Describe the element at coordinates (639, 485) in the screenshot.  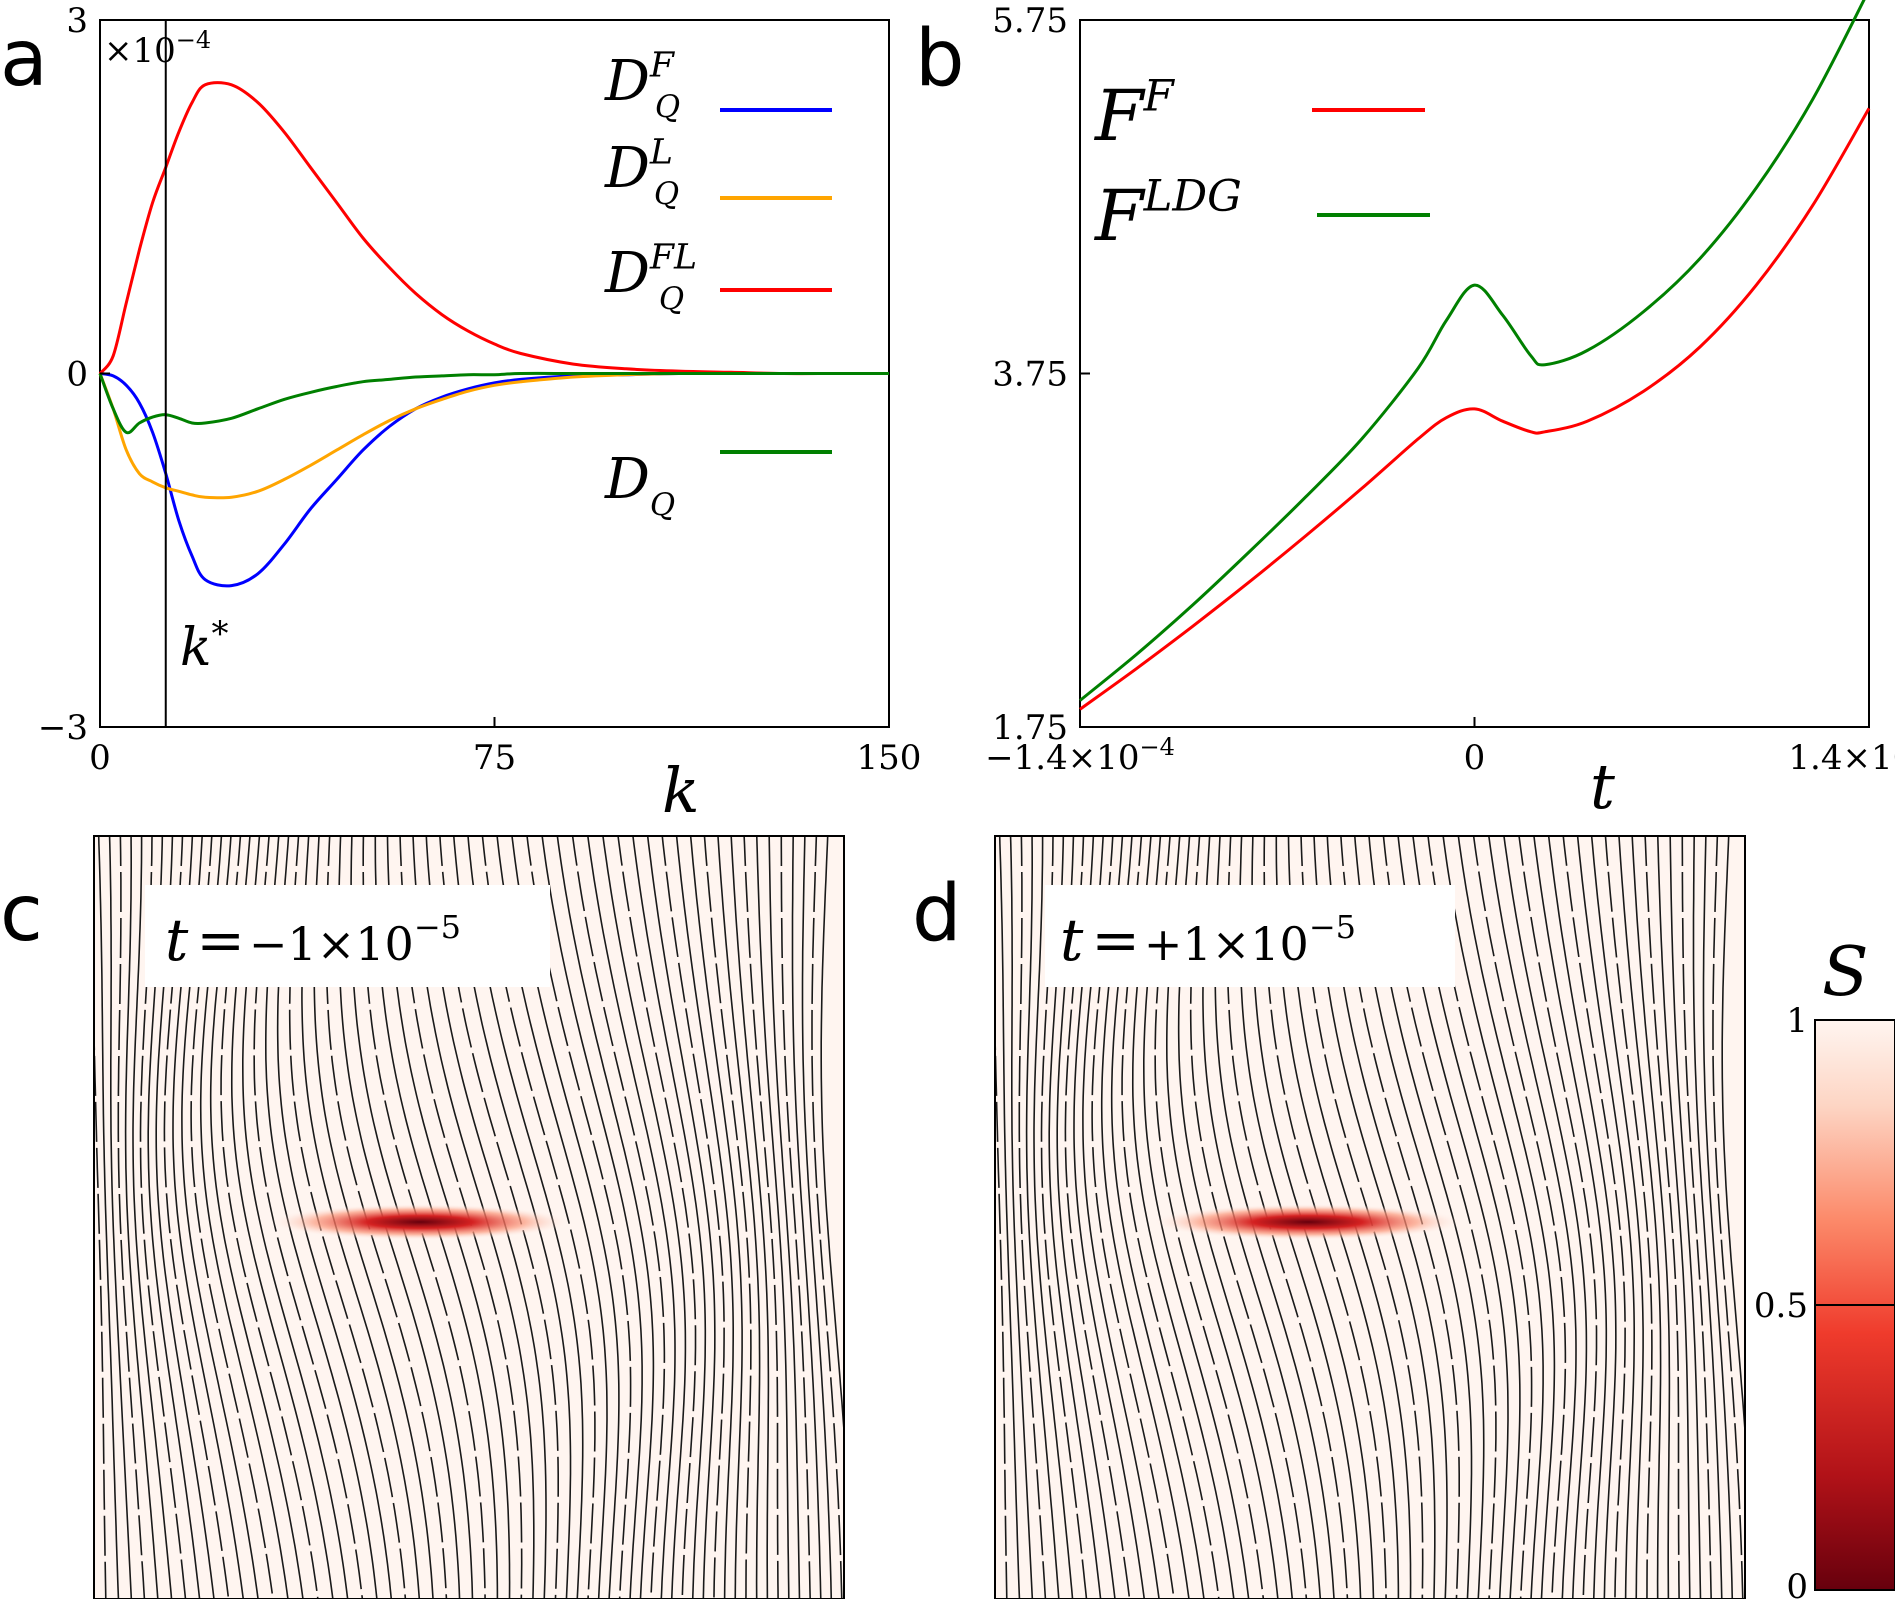
I see `legend-label-d: DQ` at that location.